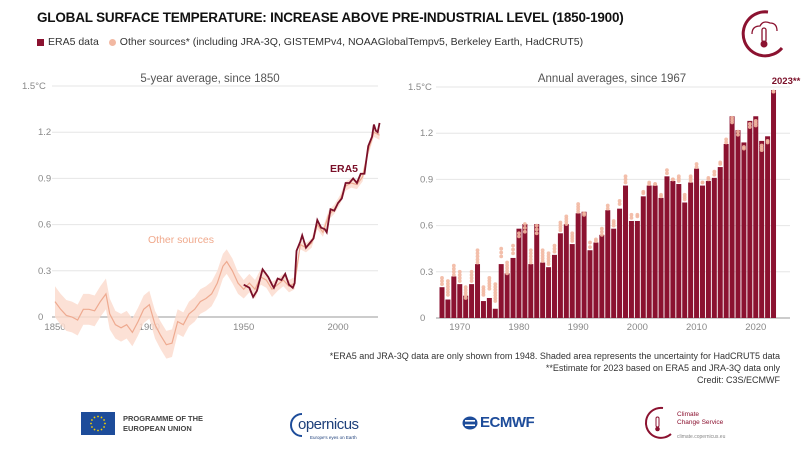  What do you see at coordinates (672, 179) in the screenshot?
I see `other-source-dot-2006` at bounding box center [672, 179].